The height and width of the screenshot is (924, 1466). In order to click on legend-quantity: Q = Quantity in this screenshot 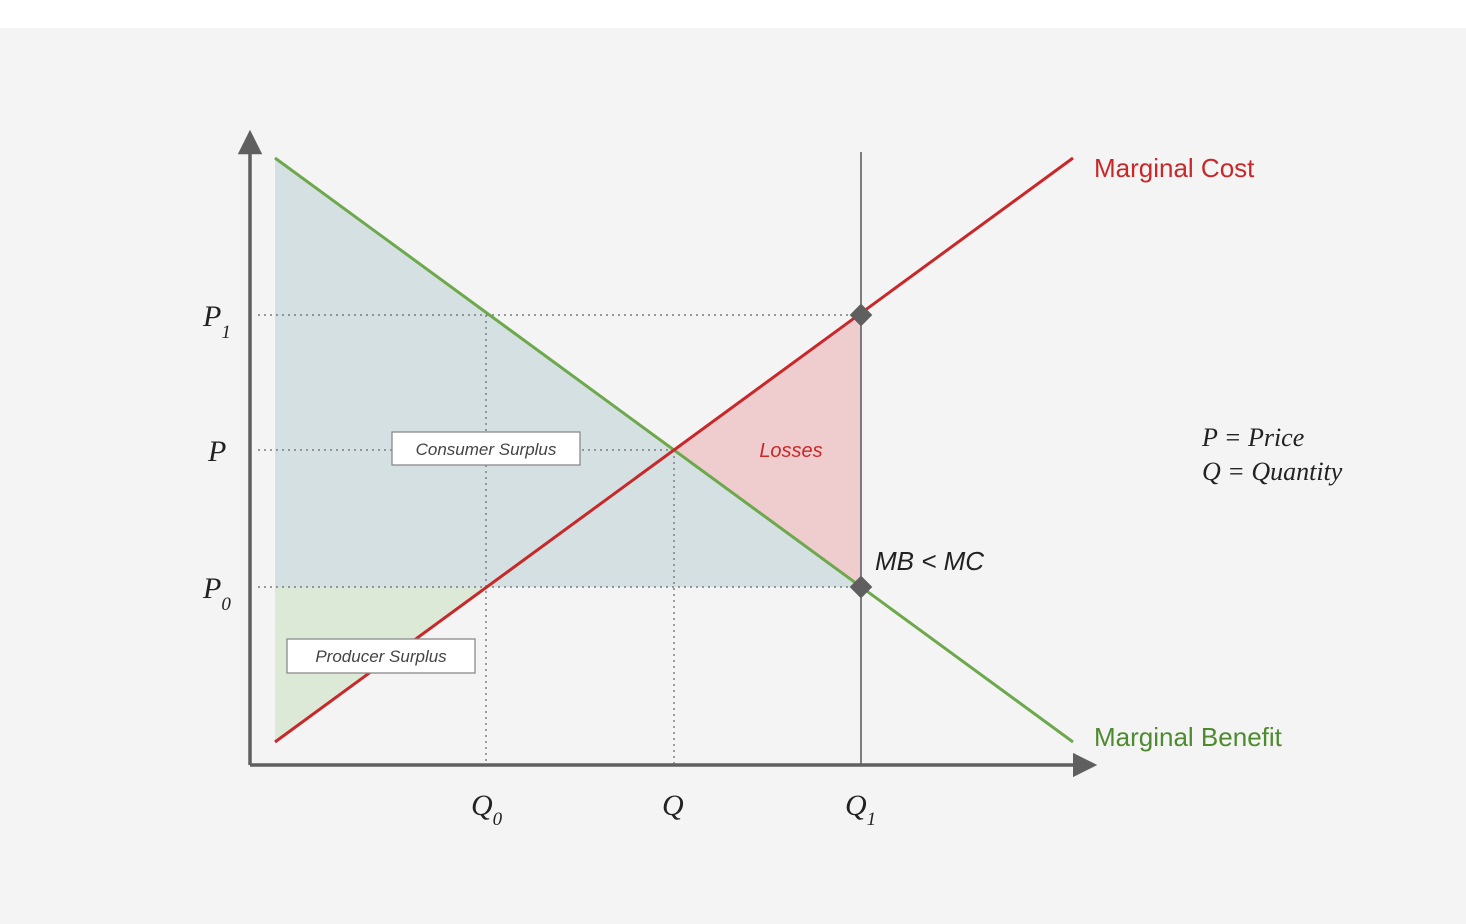, I will do `click(1272, 471)`.